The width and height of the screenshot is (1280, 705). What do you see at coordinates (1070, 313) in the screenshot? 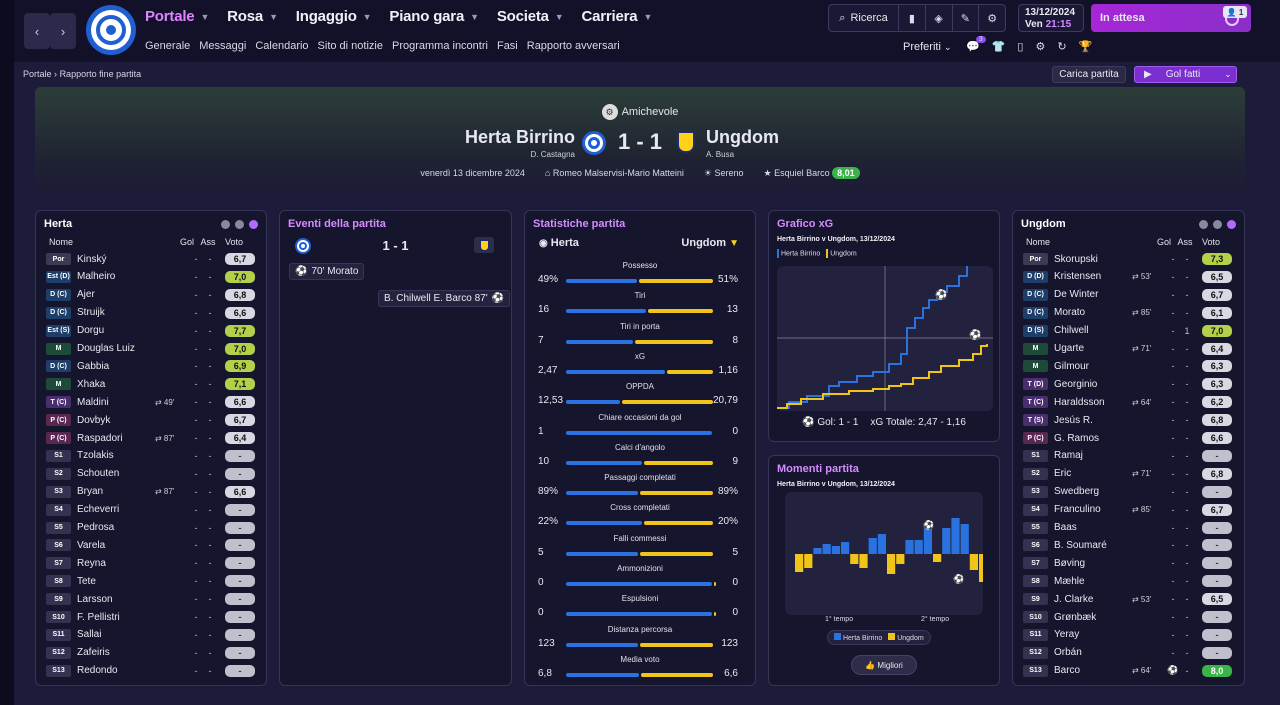
I see `player-name: Morato` at bounding box center [1070, 313].